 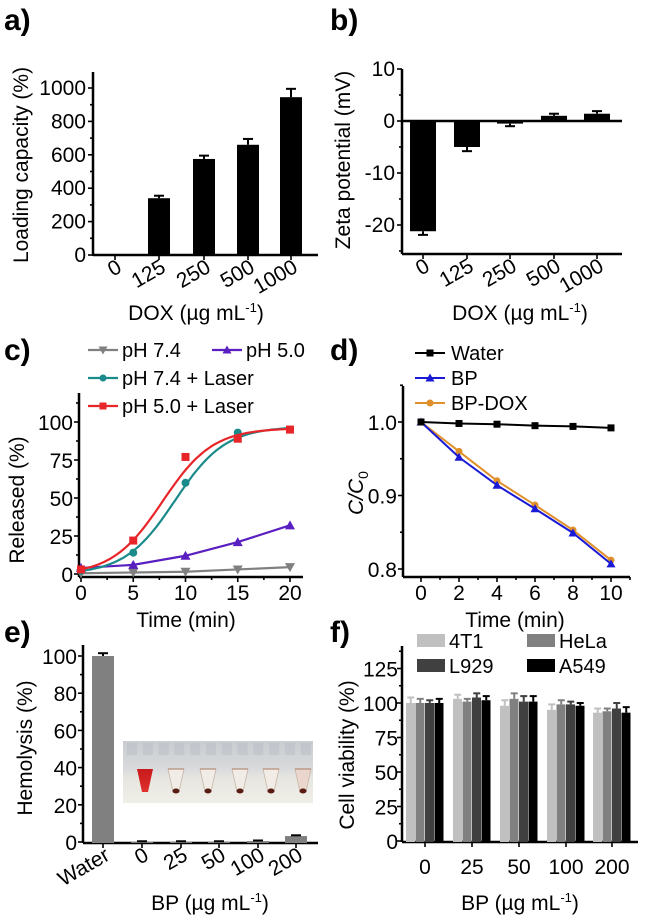 What do you see at coordinates (17, 20) in the screenshot?
I see `panel-label-a: a)` at bounding box center [17, 20].